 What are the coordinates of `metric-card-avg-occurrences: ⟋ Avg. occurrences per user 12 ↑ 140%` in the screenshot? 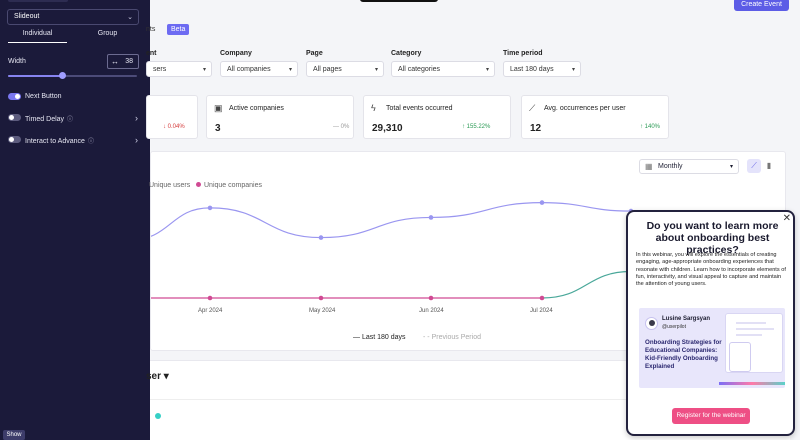 It's located at (595, 117).